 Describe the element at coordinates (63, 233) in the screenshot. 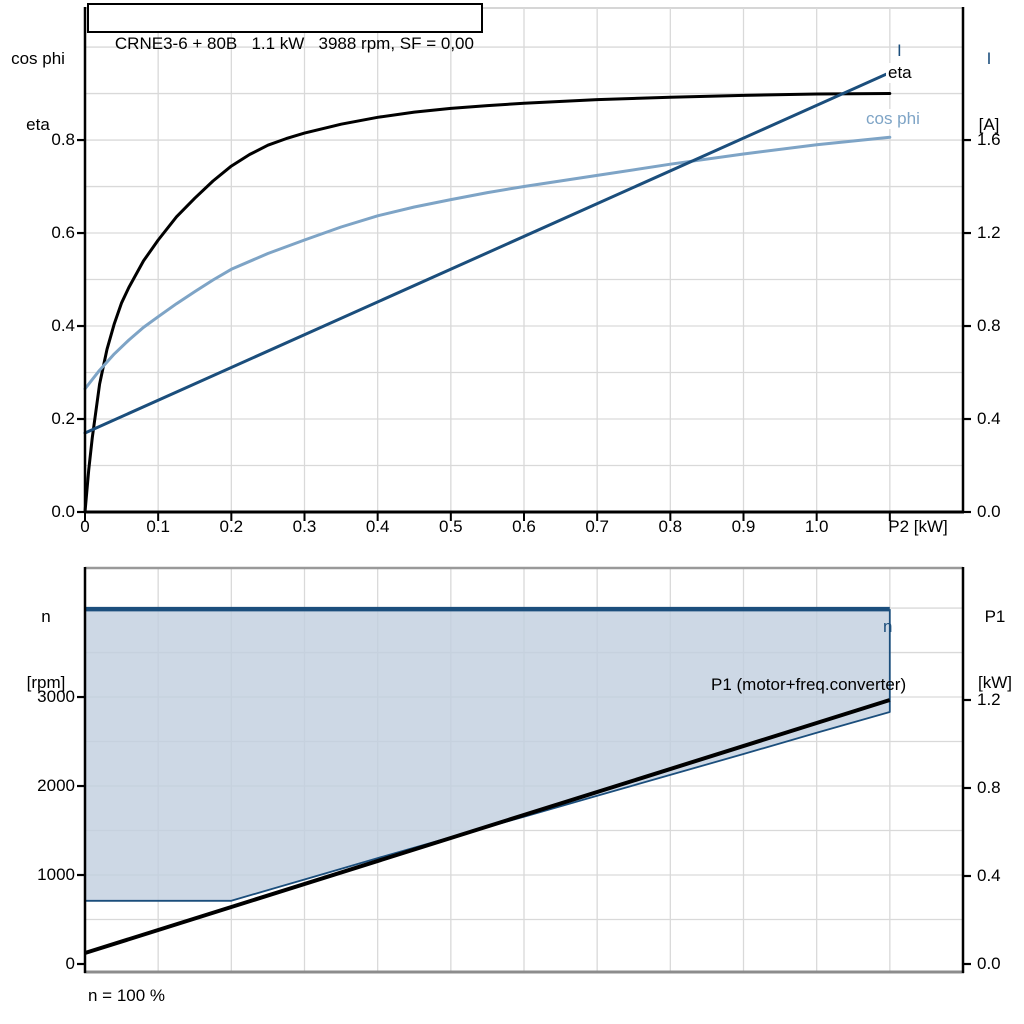

I see `y-left-tick-label: 0.6` at that location.